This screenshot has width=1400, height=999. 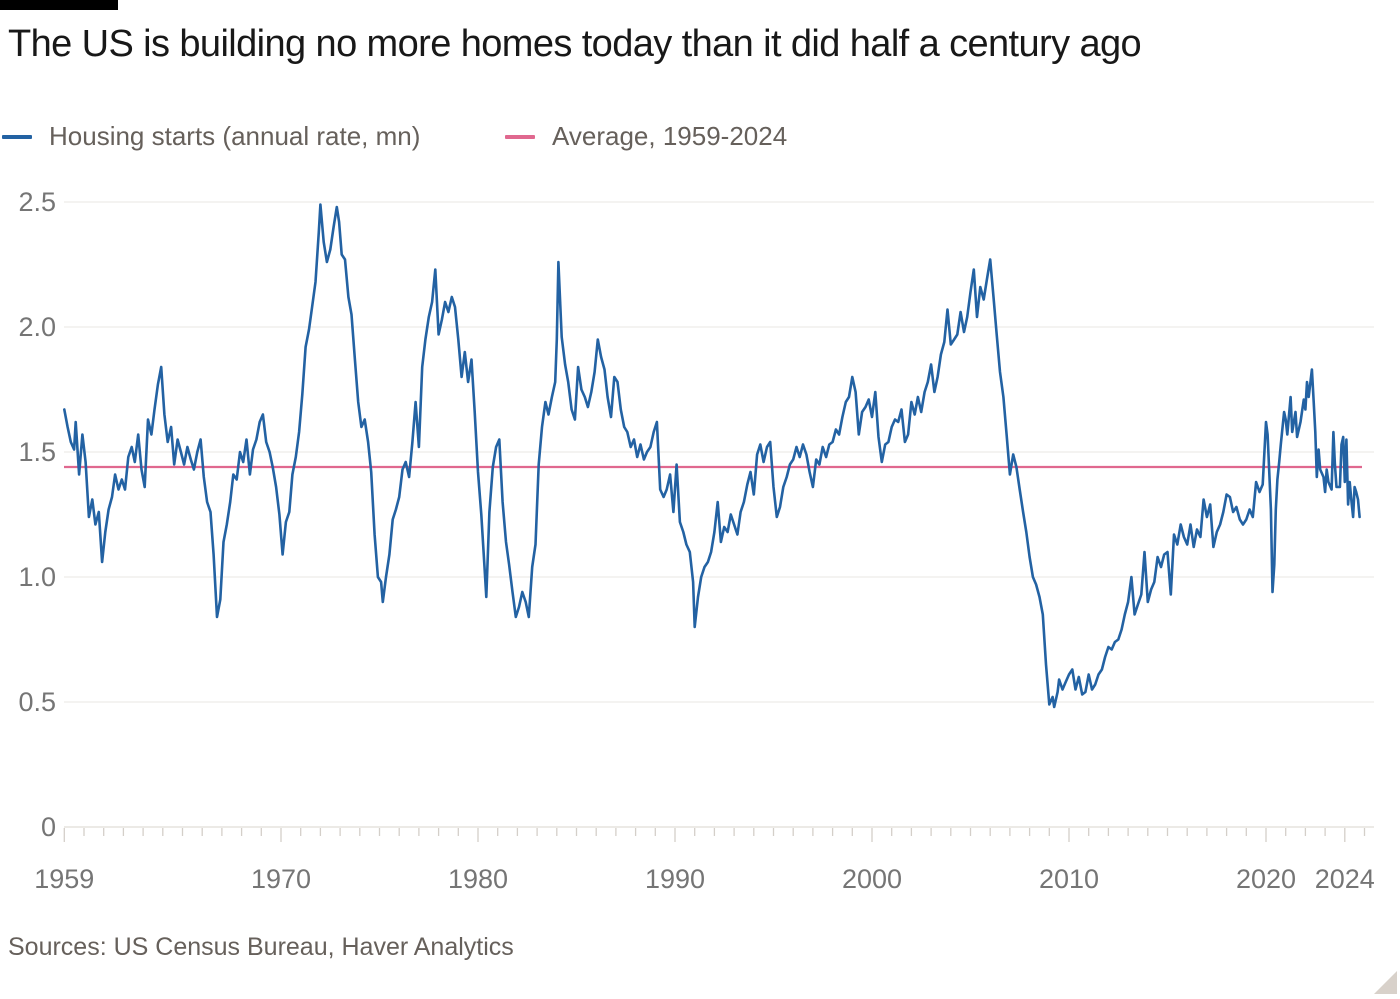 What do you see at coordinates (17, 136) in the screenshot?
I see `housing-starts-line-swatch-icon` at bounding box center [17, 136].